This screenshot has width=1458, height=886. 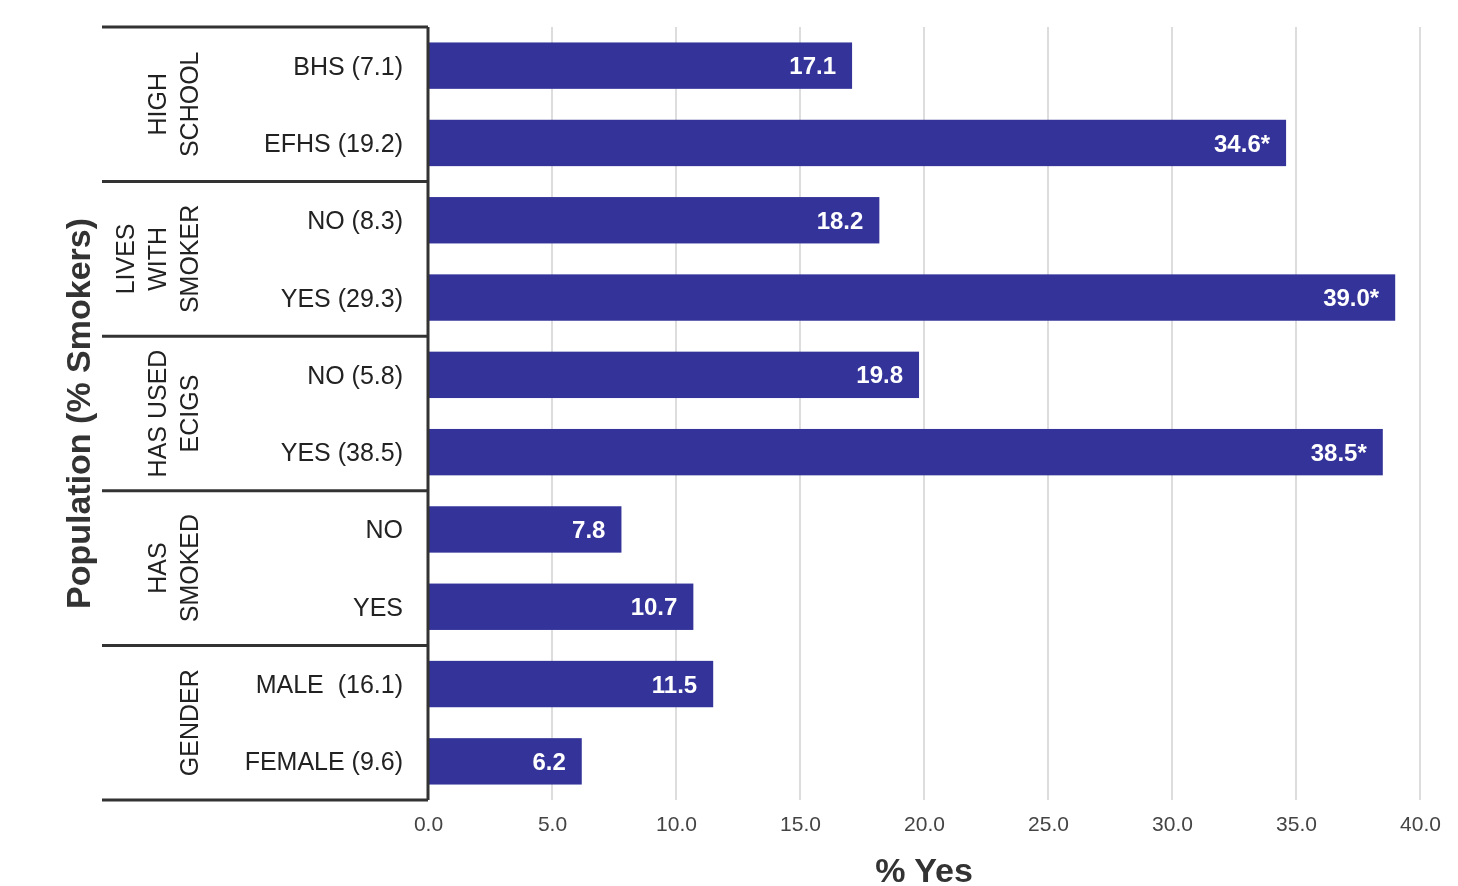 I want to click on data-label: 34.6*, so click(x=1242, y=143).